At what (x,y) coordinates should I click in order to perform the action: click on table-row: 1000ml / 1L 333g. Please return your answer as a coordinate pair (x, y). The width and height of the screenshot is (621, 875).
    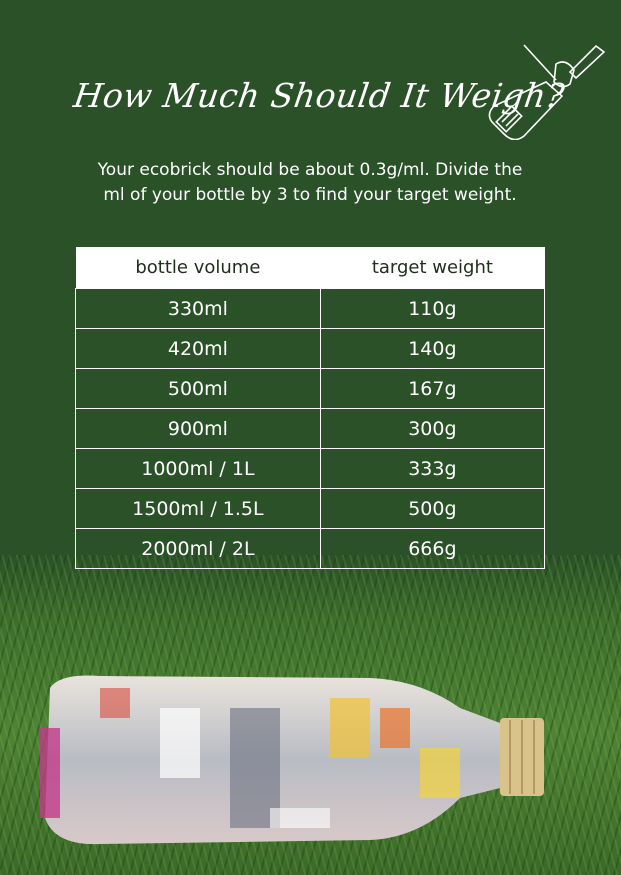
    Looking at the image, I should click on (310, 468).